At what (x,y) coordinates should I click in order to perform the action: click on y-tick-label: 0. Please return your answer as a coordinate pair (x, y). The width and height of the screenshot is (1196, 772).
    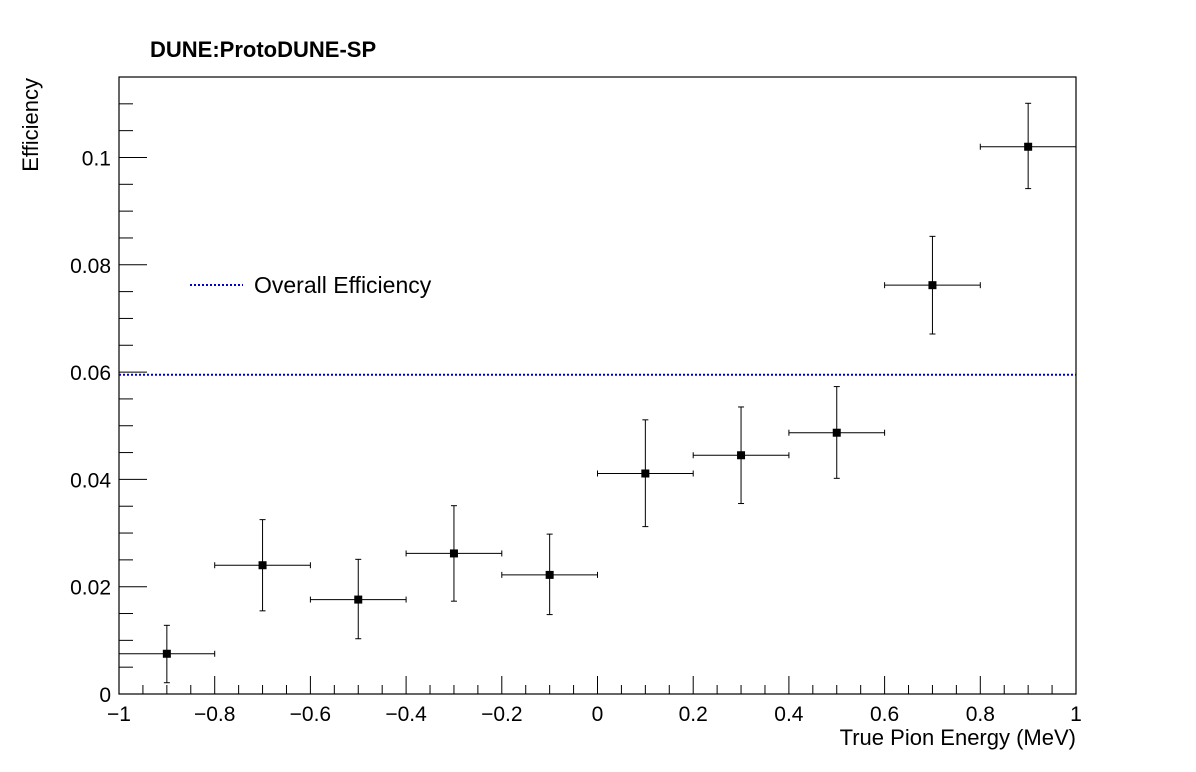
    Looking at the image, I should click on (105, 695).